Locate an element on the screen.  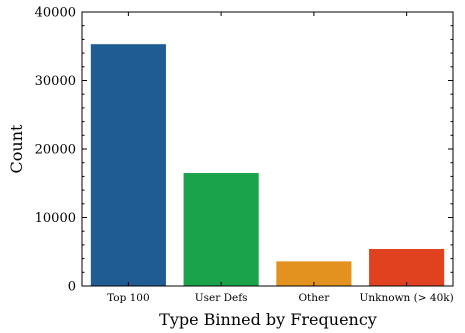
x-tick-label: Other is located at coordinates (314, 298).